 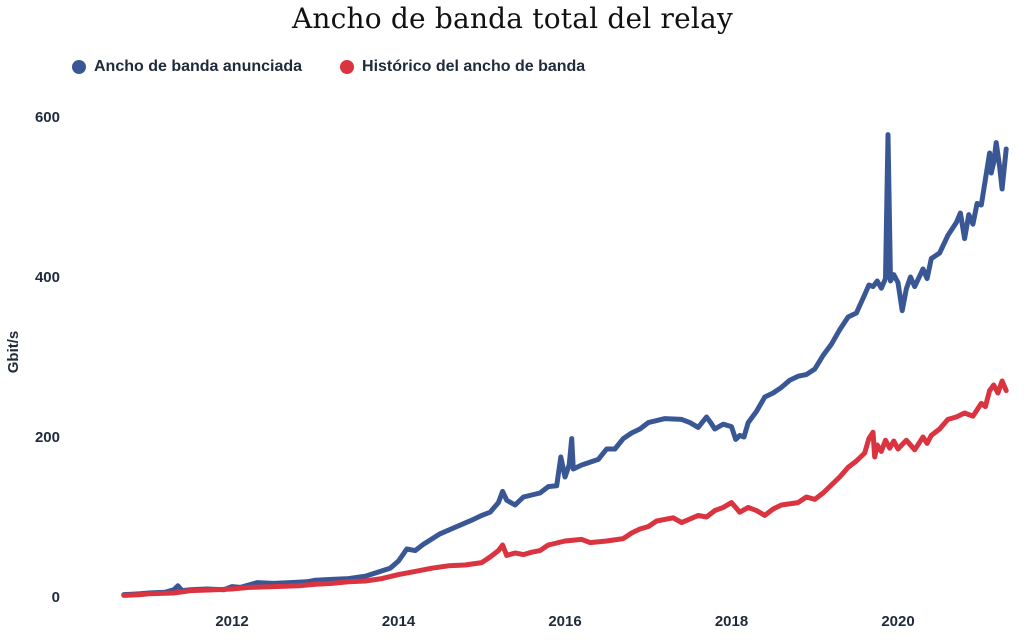 What do you see at coordinates (399, 621) in the screenshot?
I see `x-tick-label: 2014` at bounding box center [399, 621].